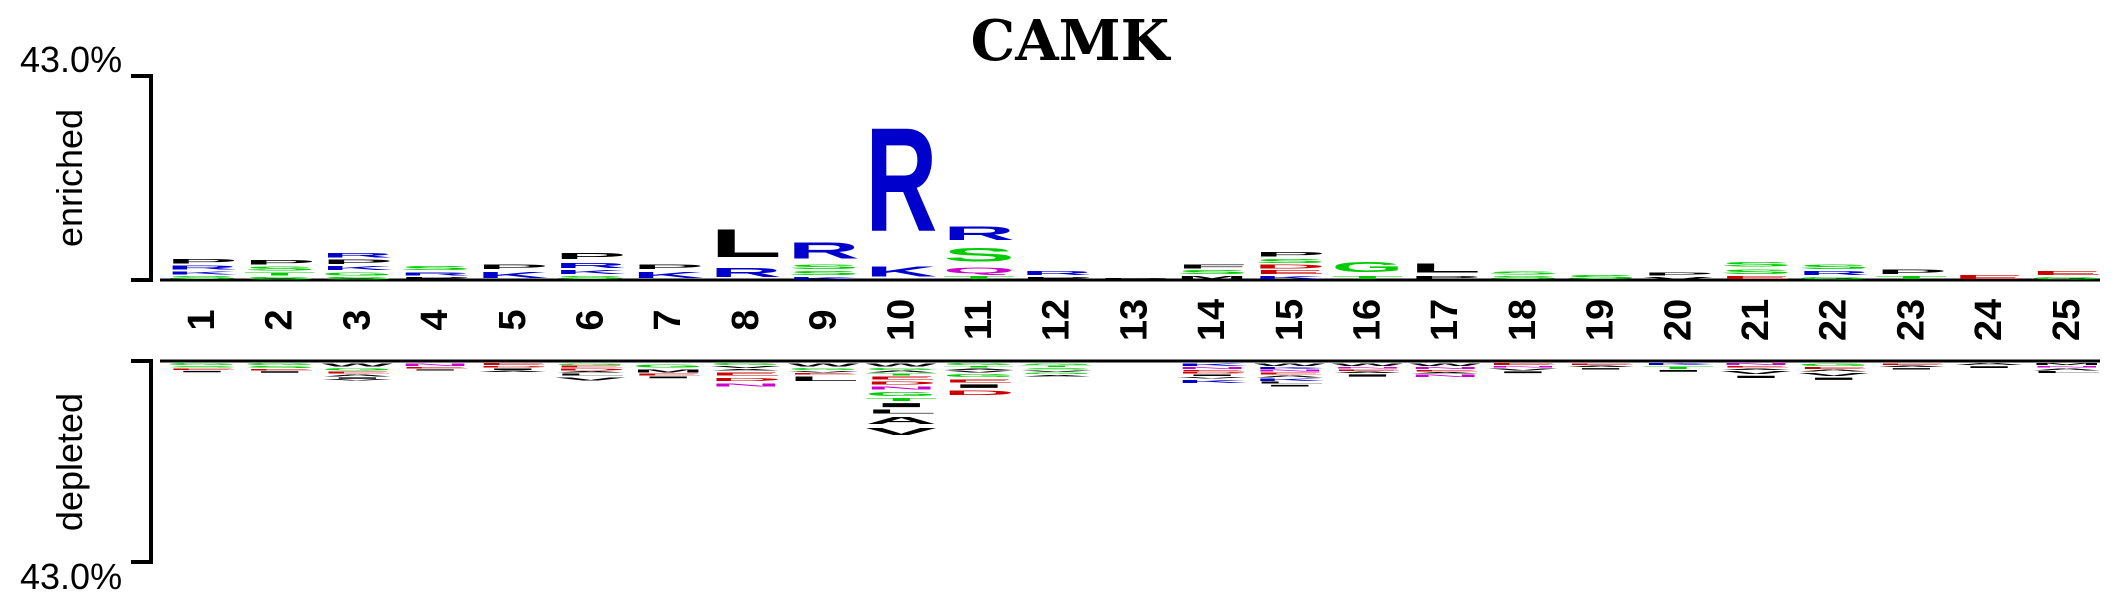 Image resolution: width=2125 pixels, height=592 pixels. I want to click on position-tick-label: 16, so click(1368, 320).